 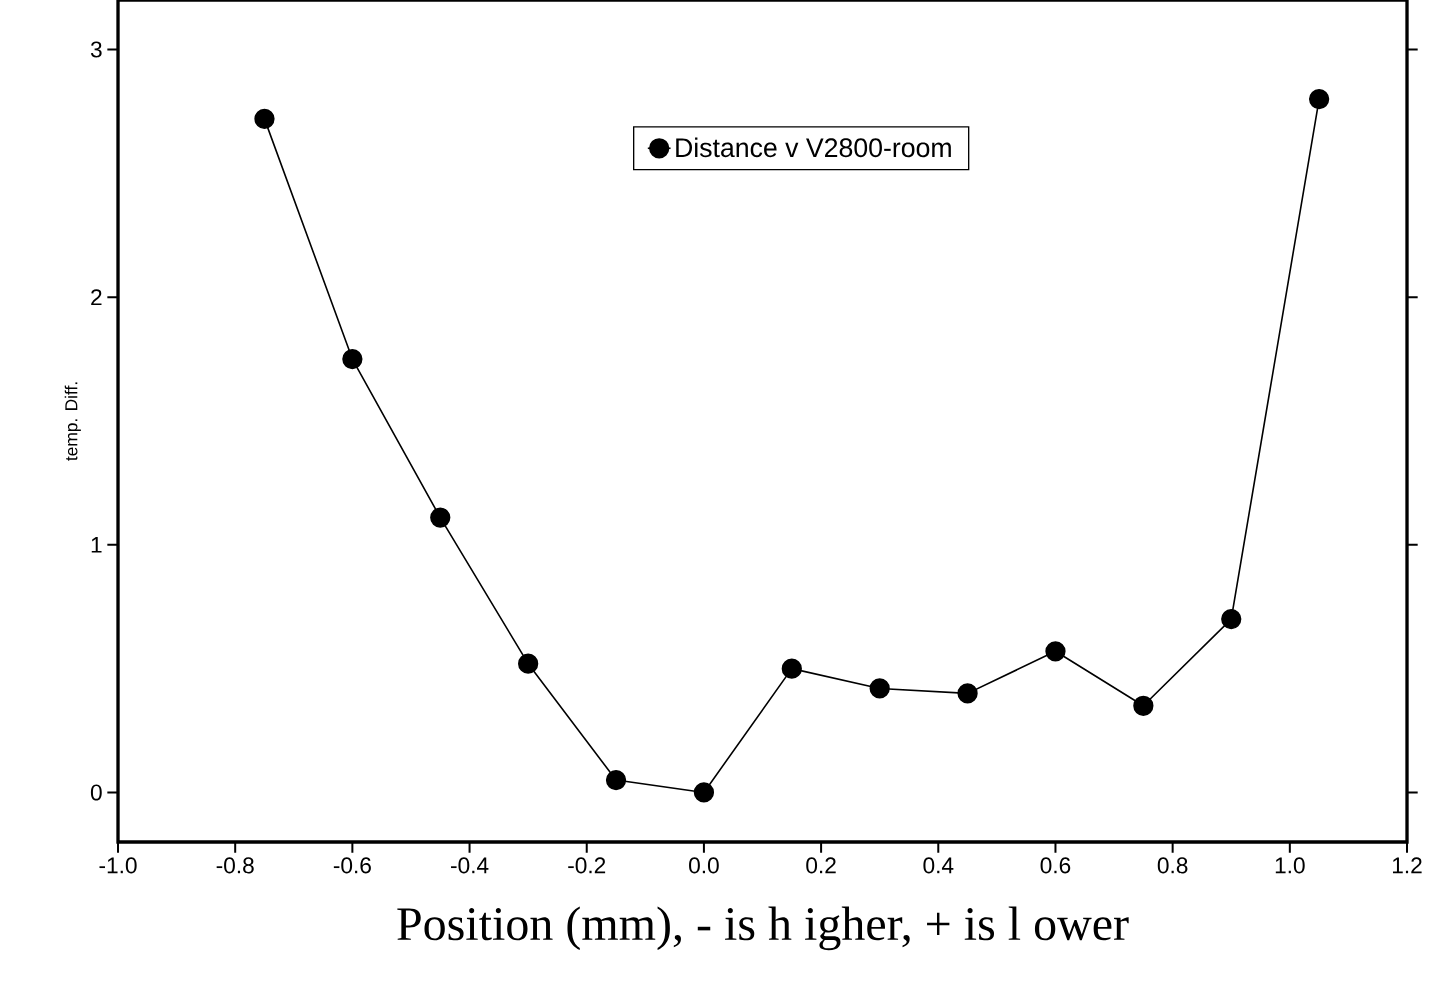 I want to click on x-tick-label: 0.2, so click(x=821, y=865).